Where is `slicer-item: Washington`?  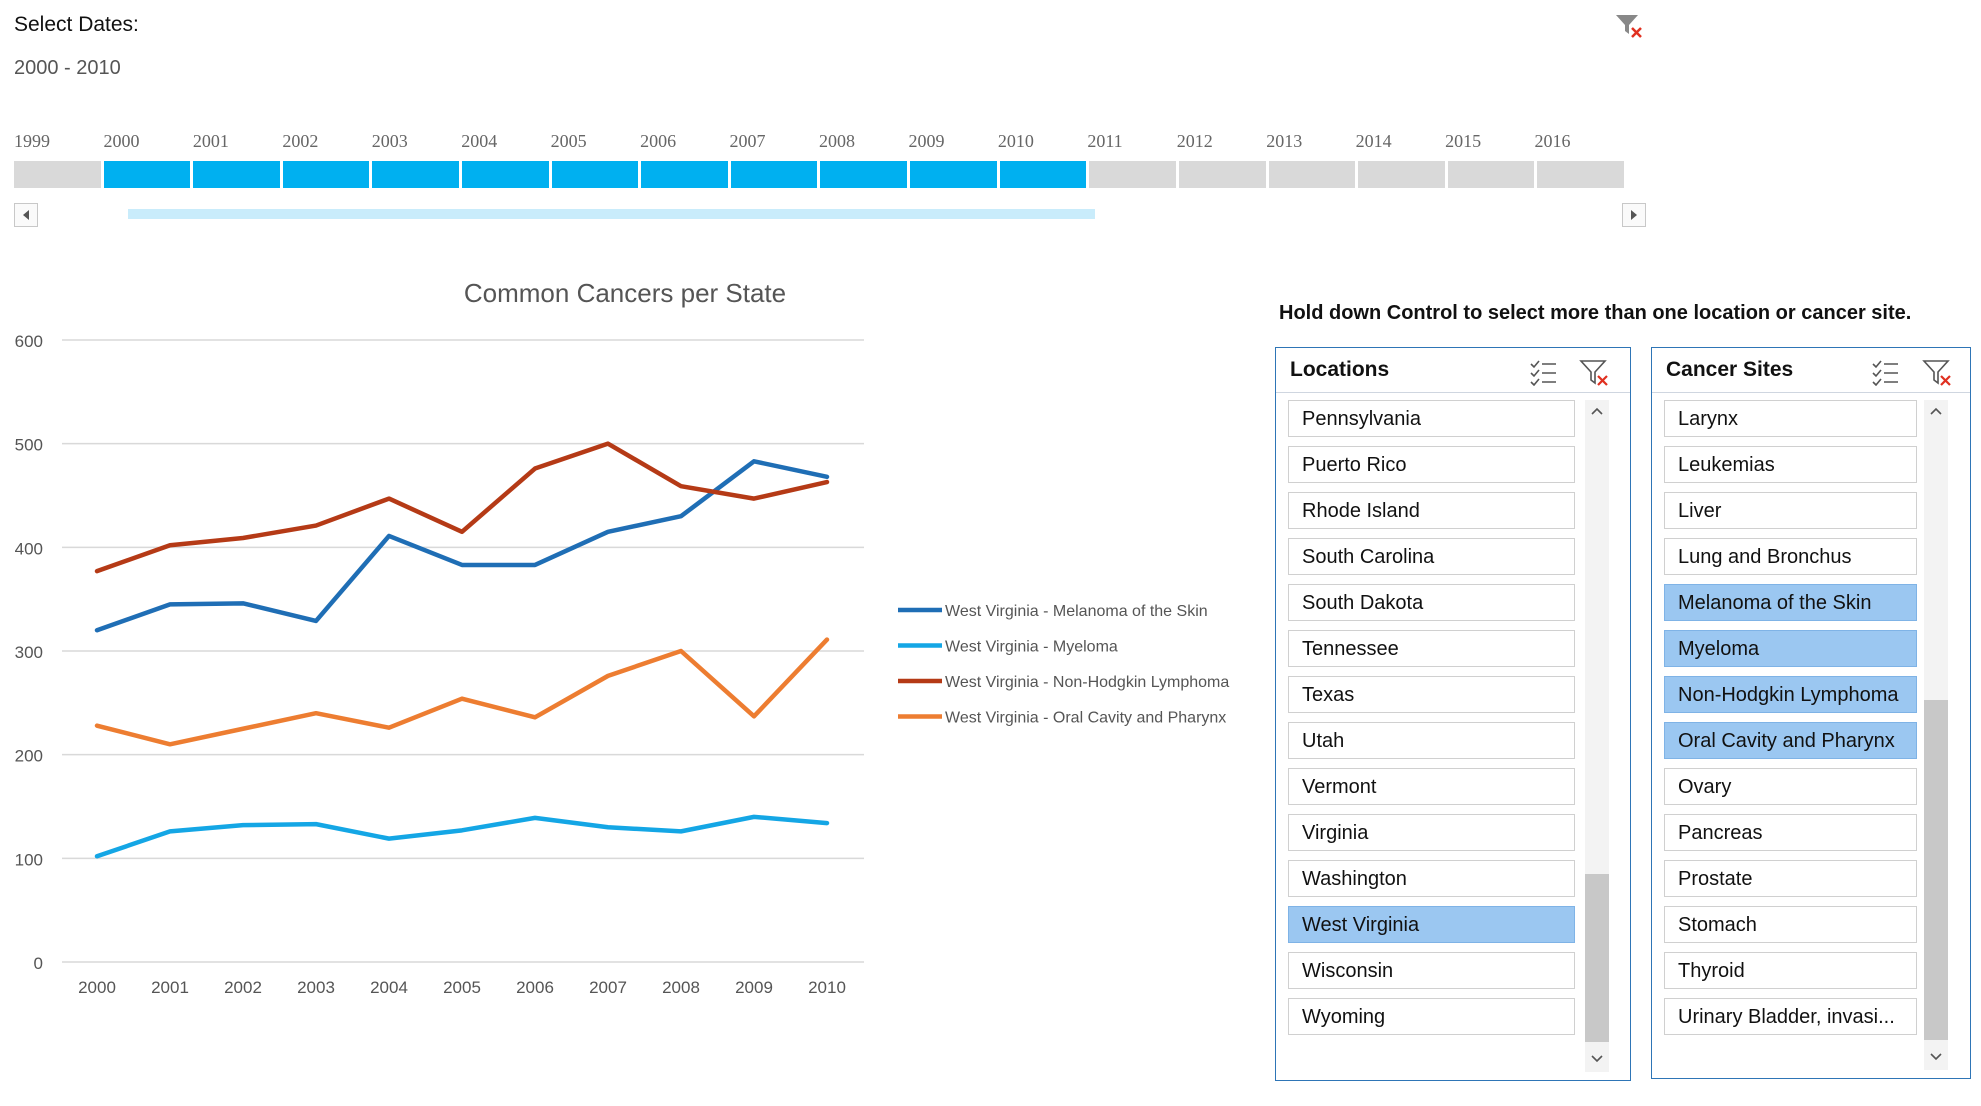
slicer-item: Washington is located at coordinates (1431, 878).